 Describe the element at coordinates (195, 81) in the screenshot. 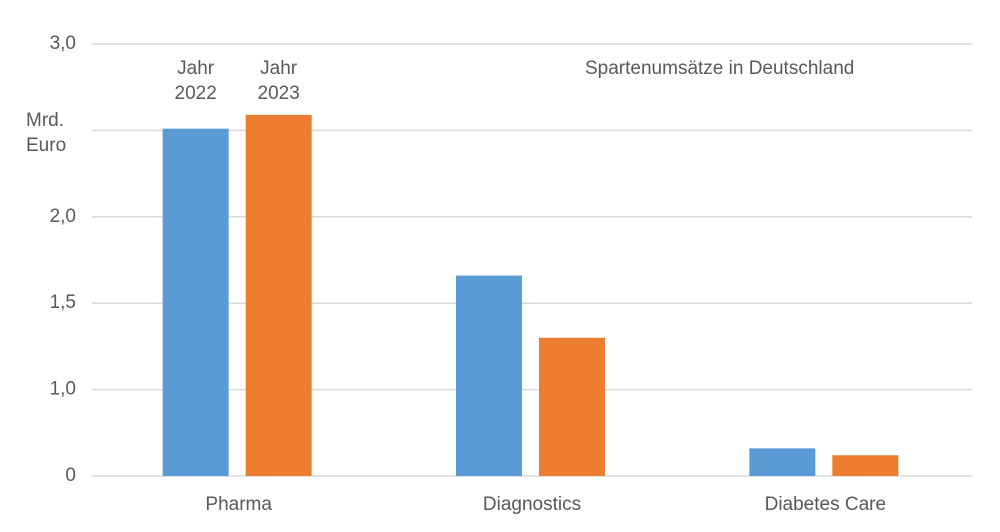

I see `legend-label: Jahr 2022` at that location.